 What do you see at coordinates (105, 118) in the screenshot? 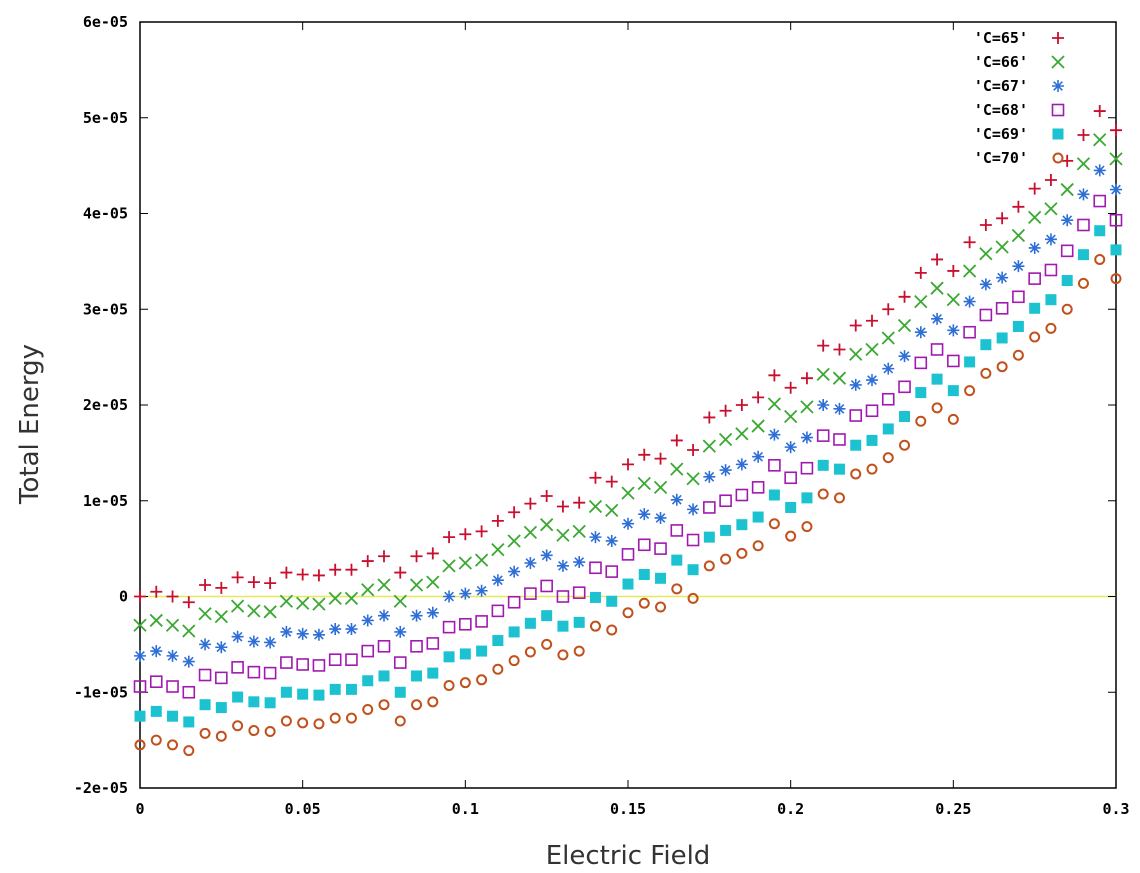
I see `y-tick-label: 5e-05` at bounding box center [105, 118].